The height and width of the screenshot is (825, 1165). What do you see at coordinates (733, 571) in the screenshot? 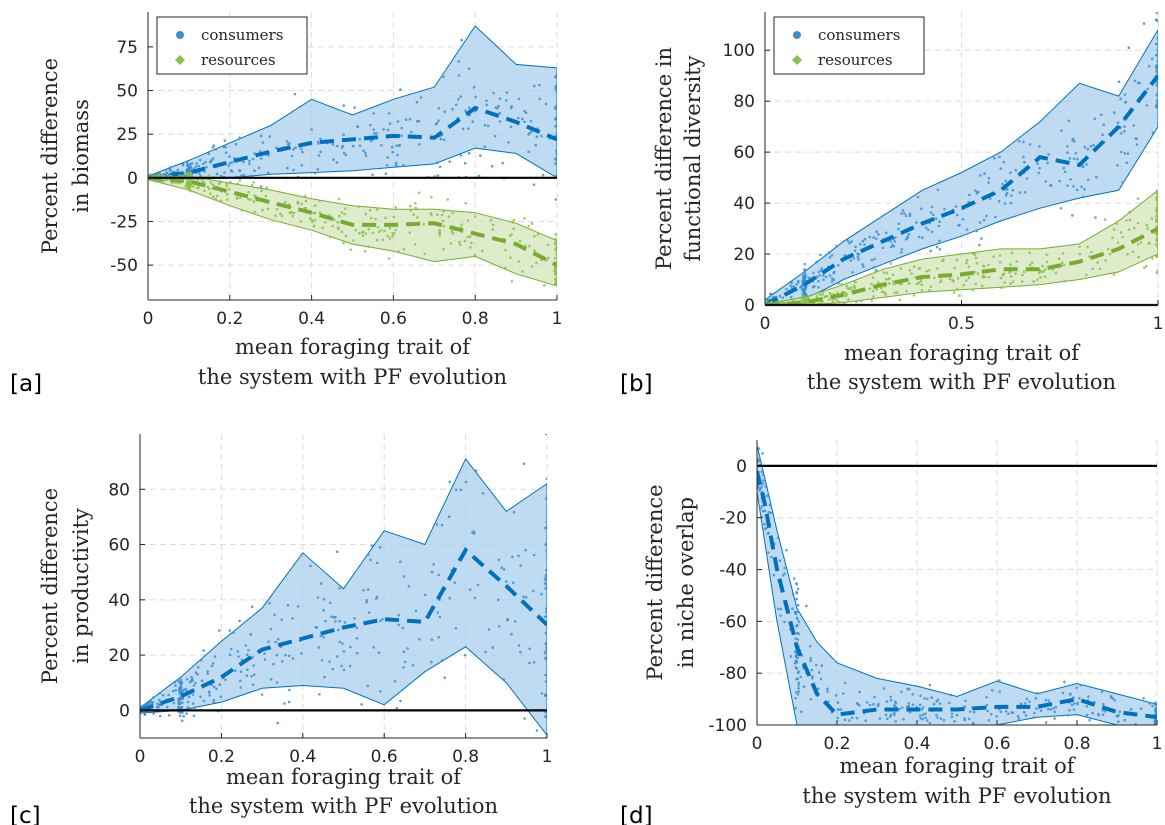
I see `y-tick-label: -40` at bounding box center [733, 571].